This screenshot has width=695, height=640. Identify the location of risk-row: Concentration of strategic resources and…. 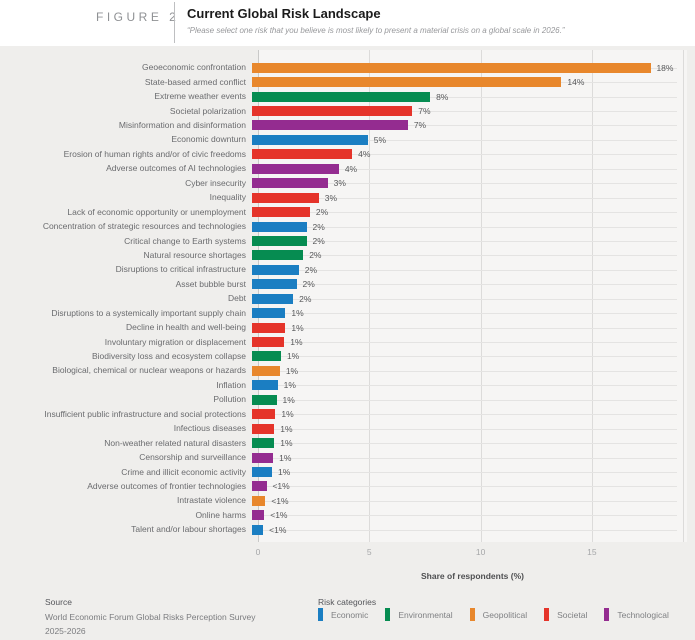
(347, 226).